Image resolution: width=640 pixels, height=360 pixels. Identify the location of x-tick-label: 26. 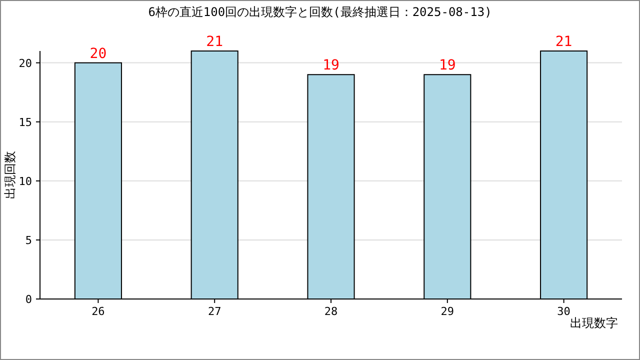
(98, 311).